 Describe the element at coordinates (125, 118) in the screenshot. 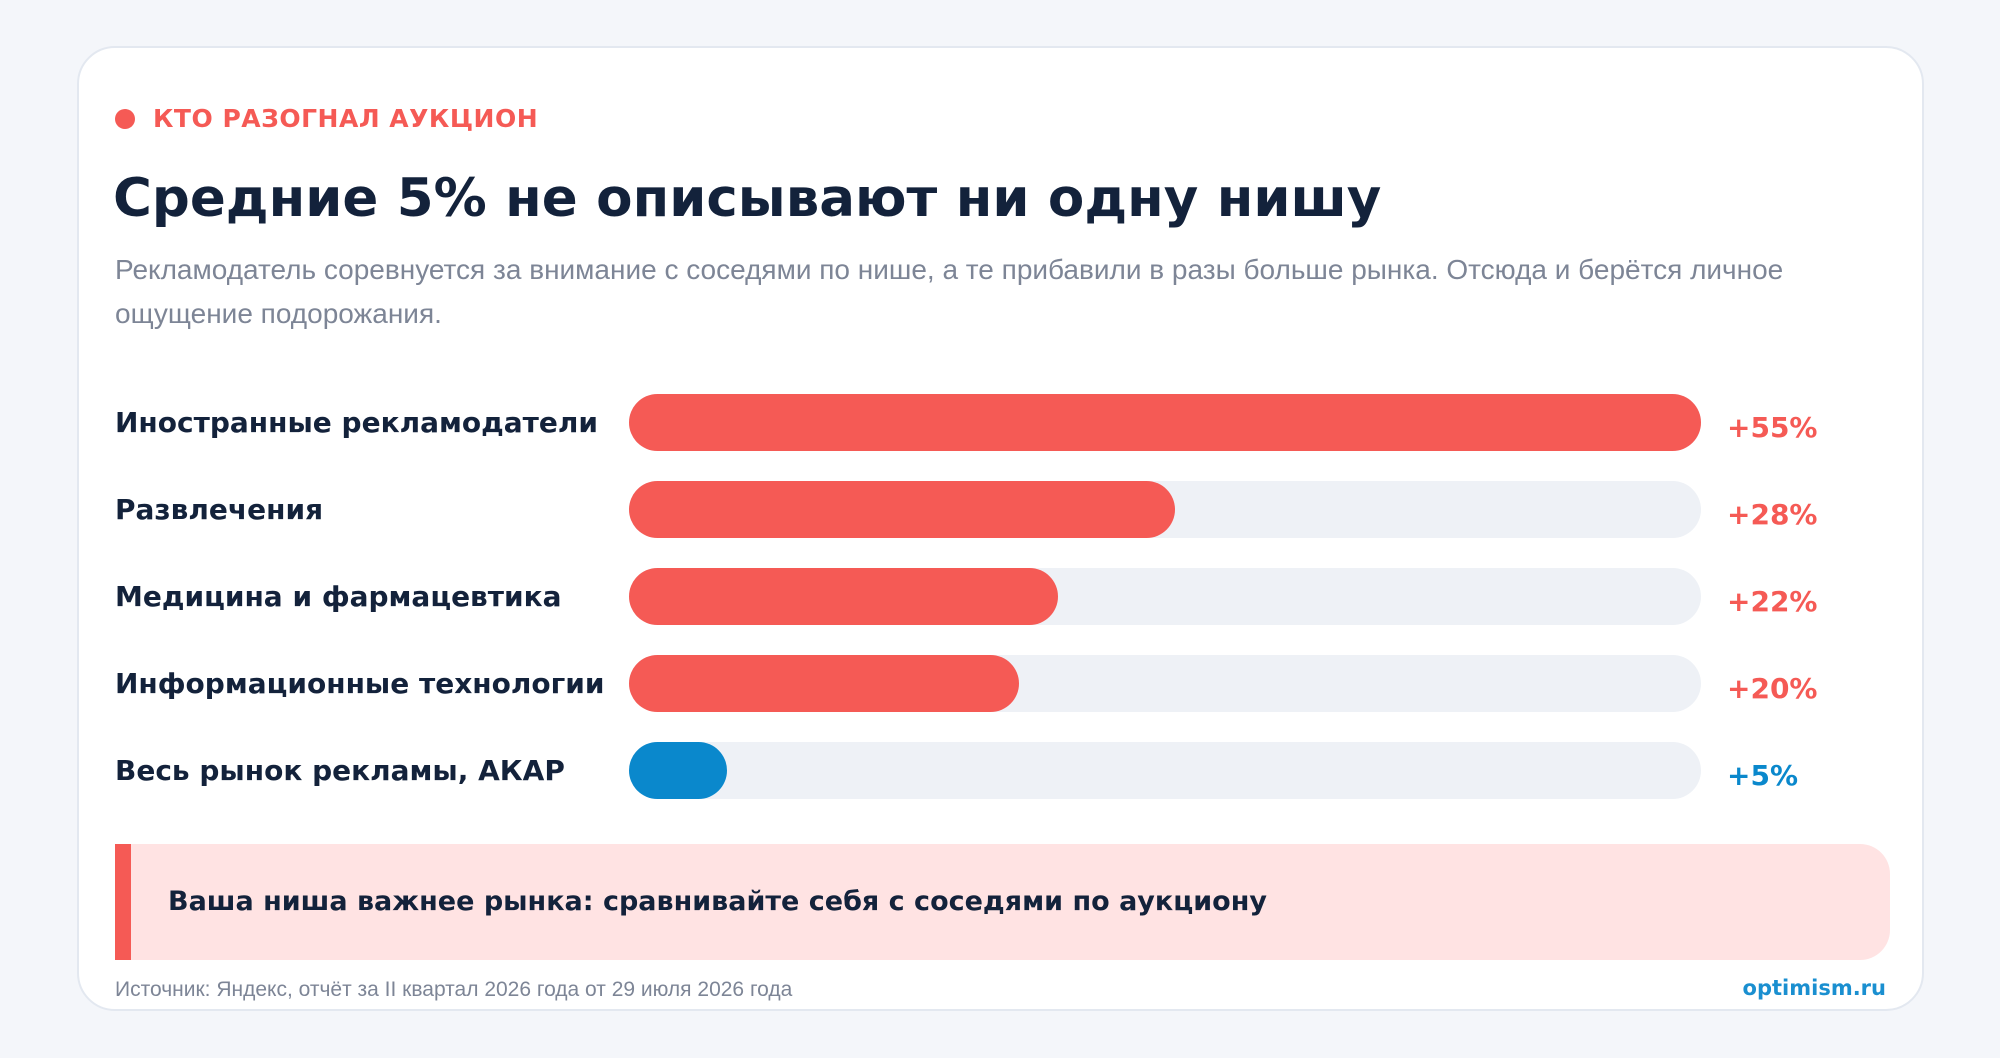

I see `eyebrow-dot-icon` at that location.